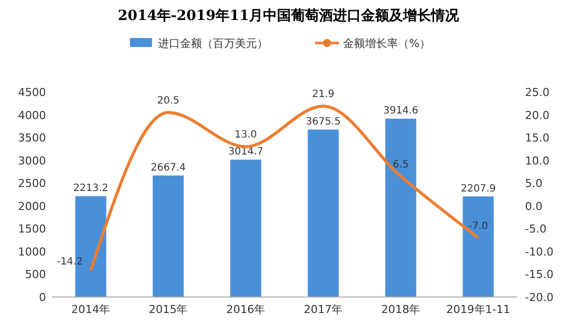  Describe the element at coordinates (42, 297) in the screenshot. I see `y-tick-label: 0` at that location.